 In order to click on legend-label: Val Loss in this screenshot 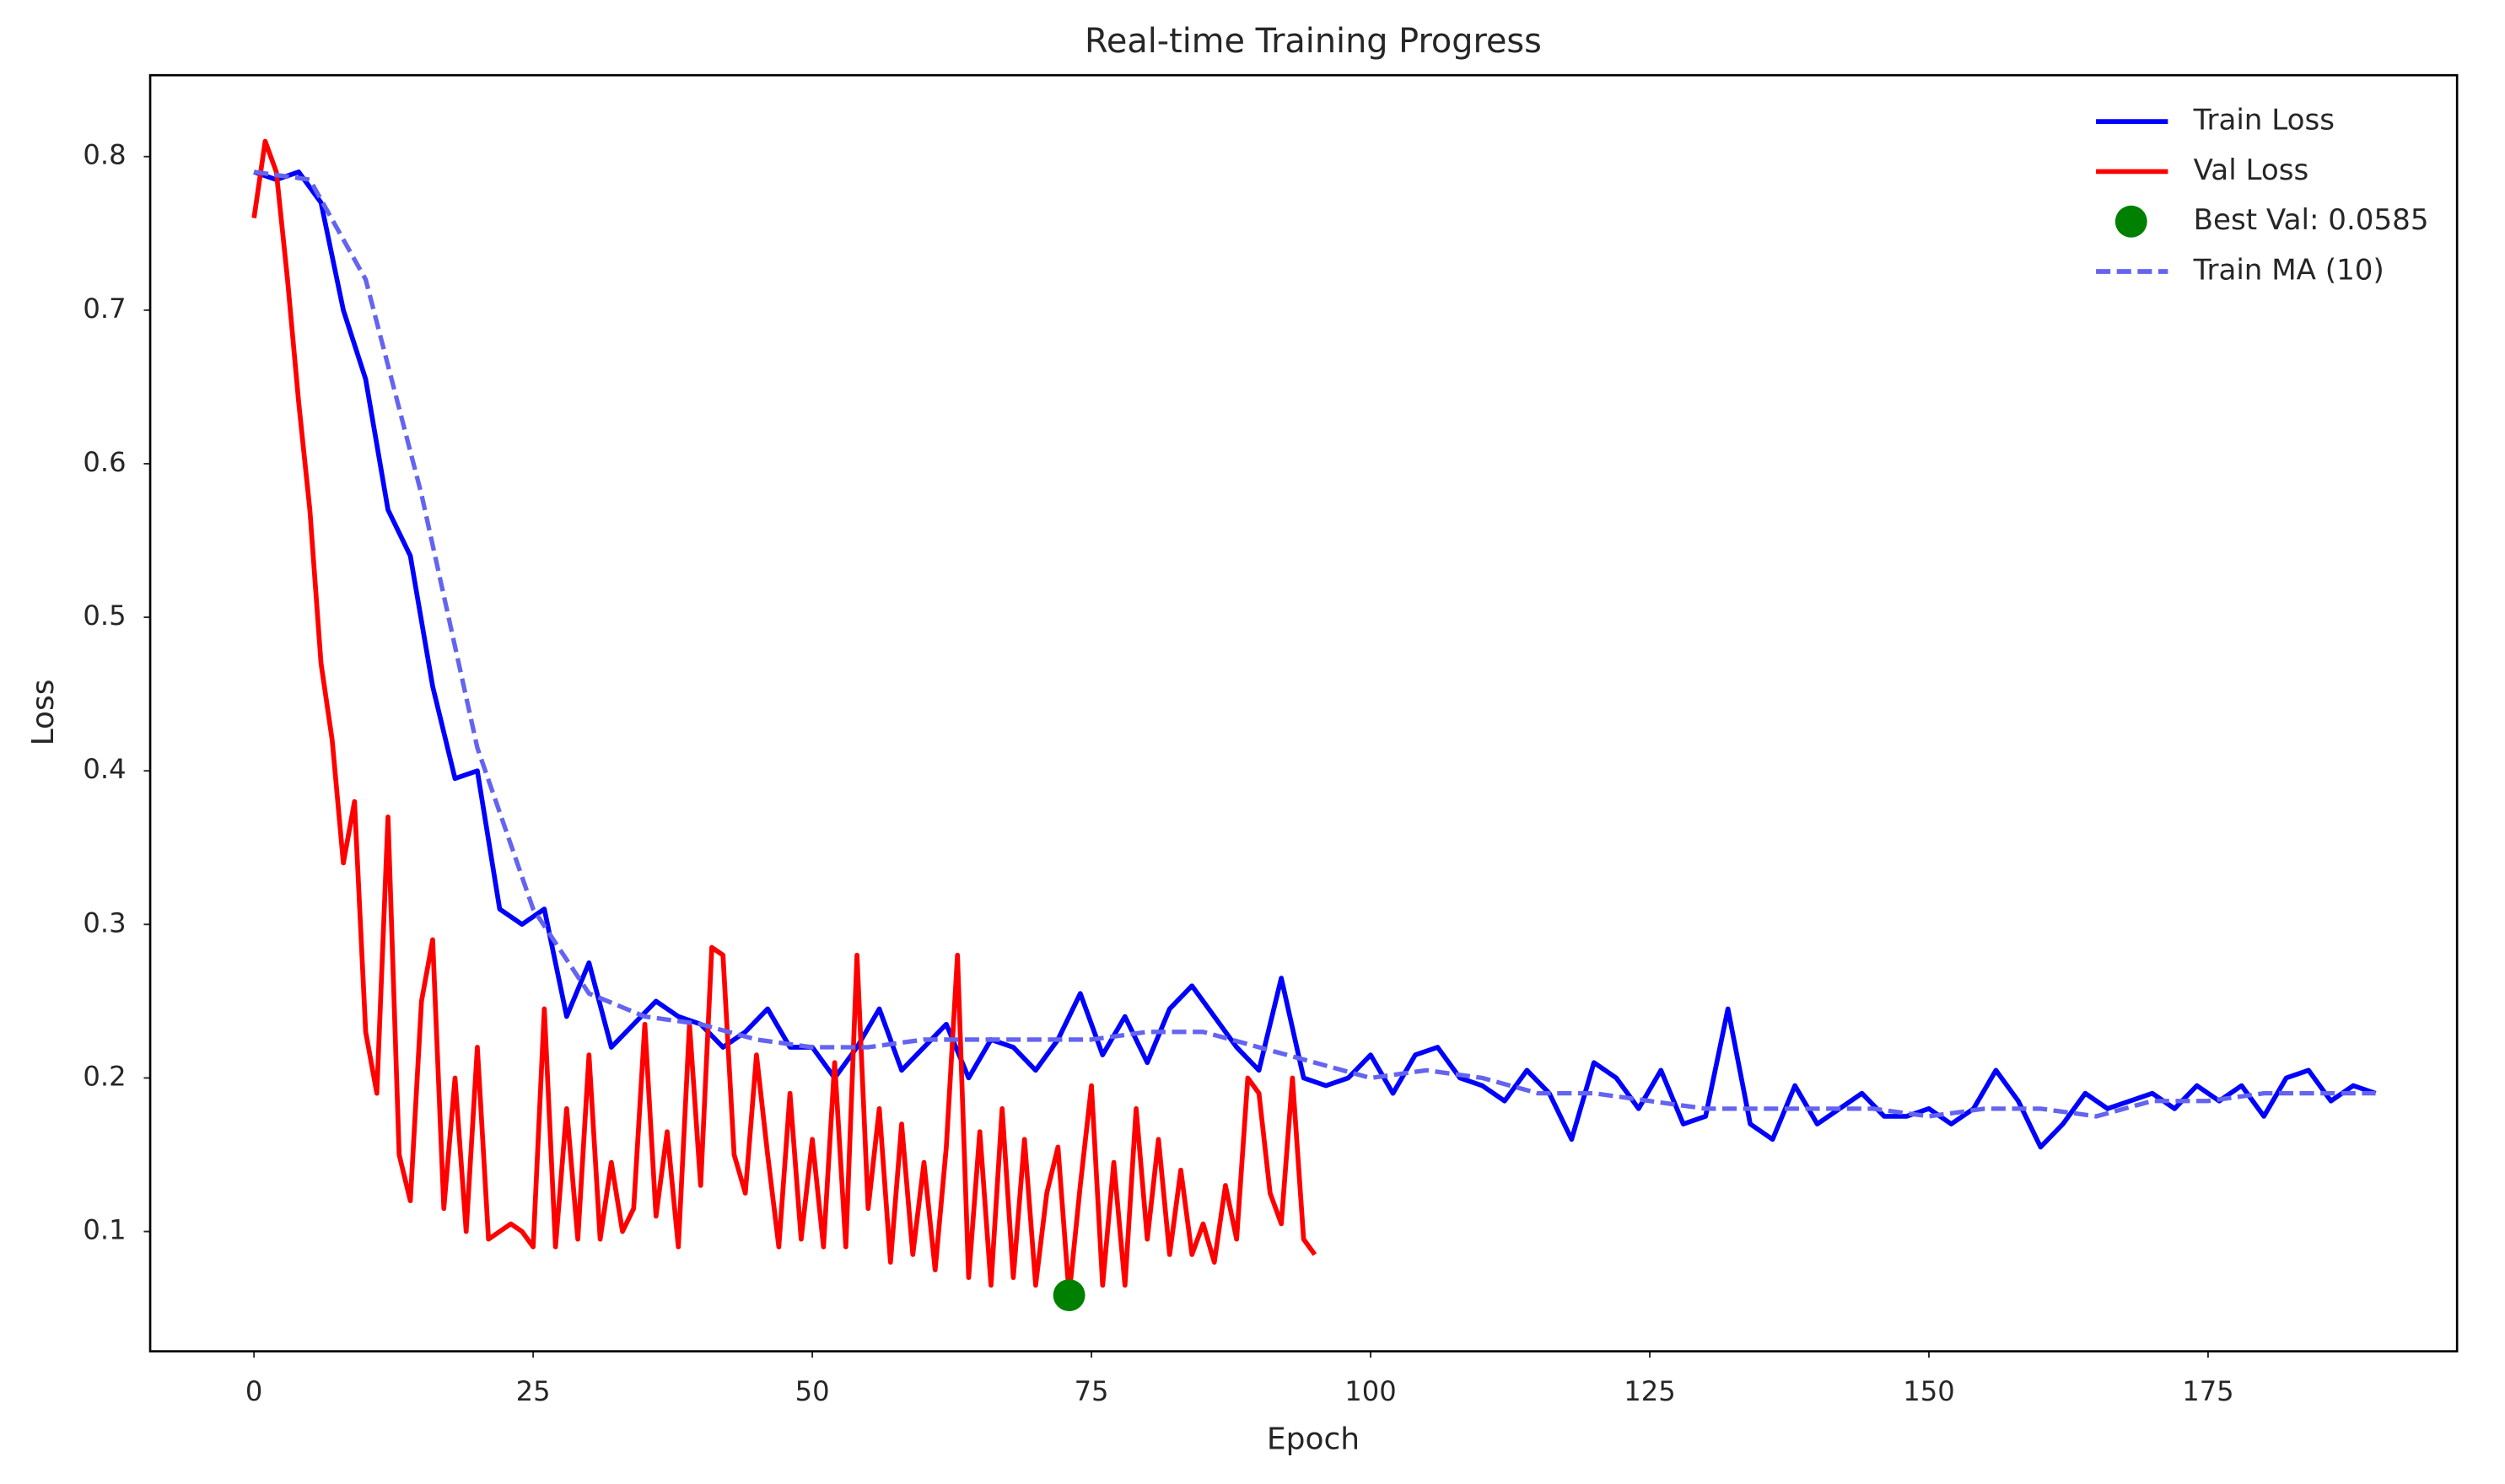, I will do `click(2251, 170)`.